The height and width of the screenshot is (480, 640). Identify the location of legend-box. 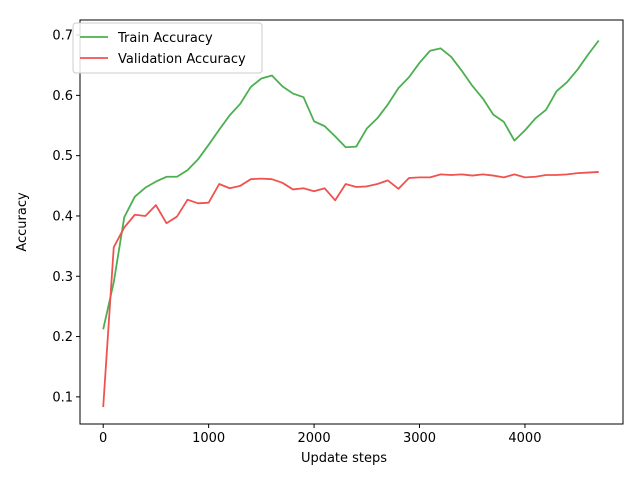
(167, 48).